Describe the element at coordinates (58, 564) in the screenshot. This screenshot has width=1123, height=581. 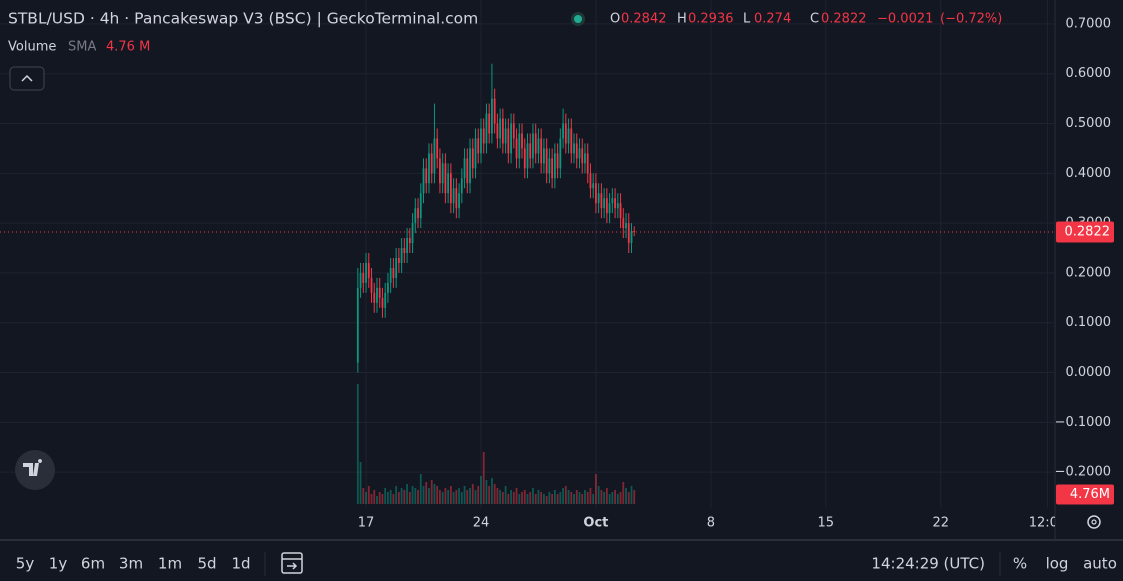
I see `range-button: 1y` at that location.